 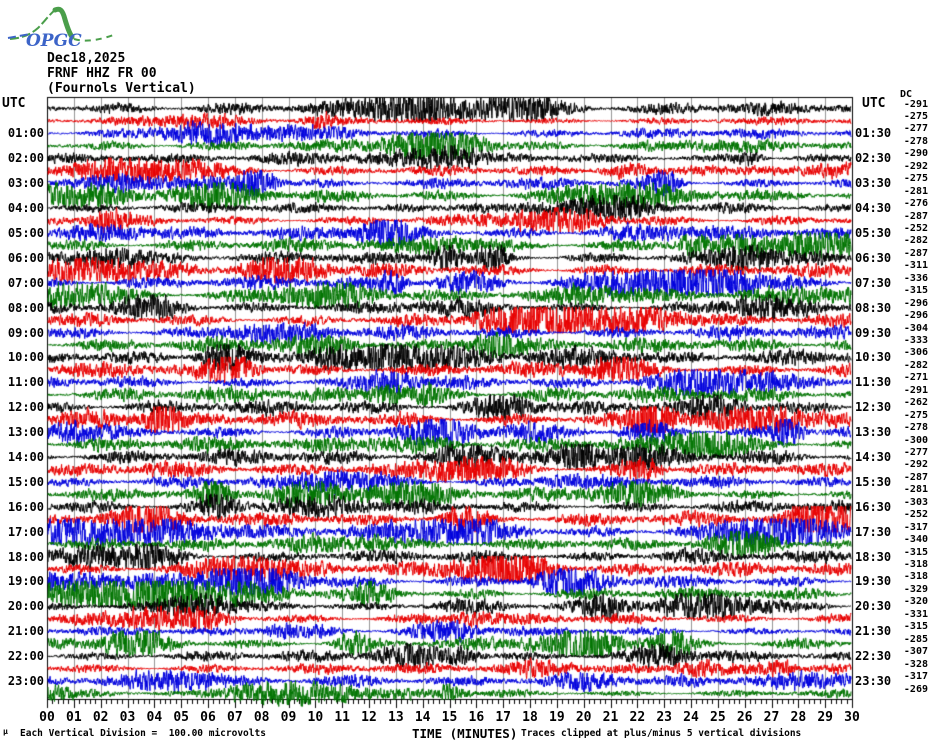 What do you see at coordinates (915, 154) in the screenshot?
I see `dc-offset-value: -290` at bounding box center [915, 154].